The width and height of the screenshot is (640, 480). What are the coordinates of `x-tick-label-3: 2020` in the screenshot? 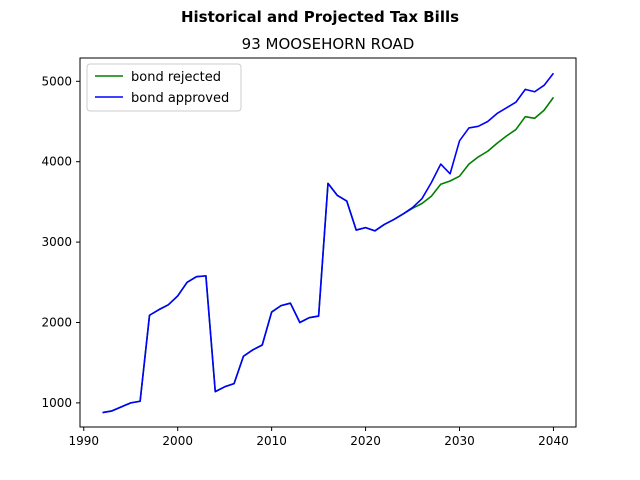 It's located at (365, 441).